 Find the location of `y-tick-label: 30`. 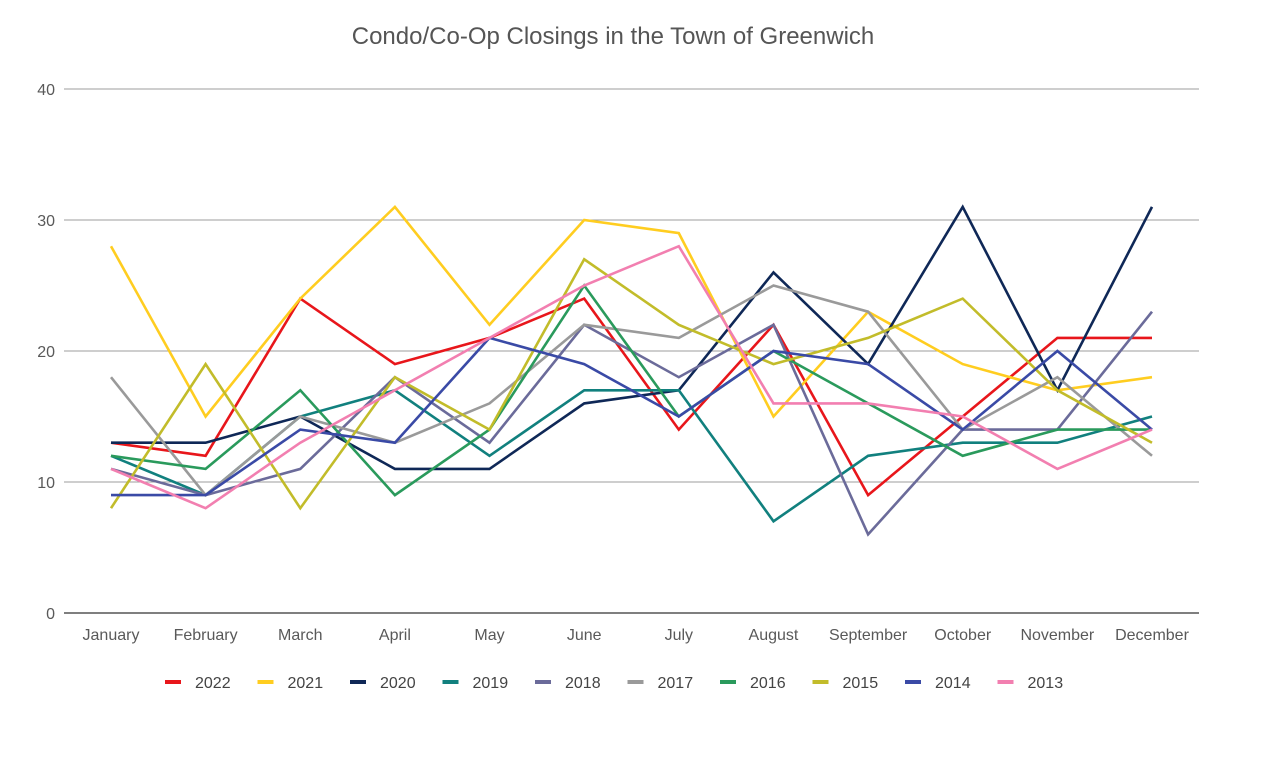

y-tick-label: 30 is located at coordinates (46, 221).